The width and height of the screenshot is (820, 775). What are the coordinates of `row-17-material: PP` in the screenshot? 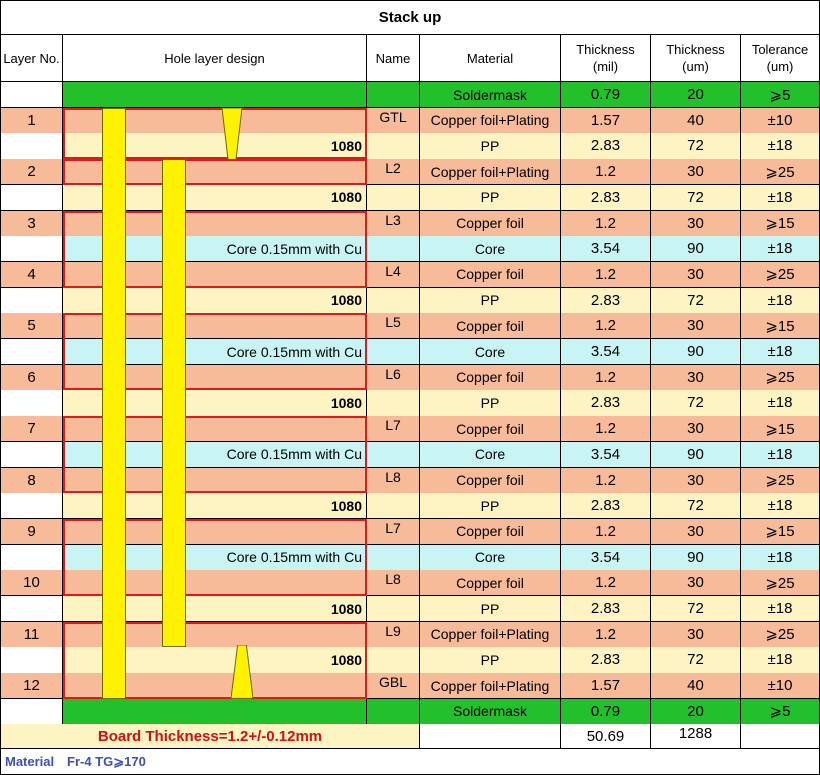 It's located at (490, 506).